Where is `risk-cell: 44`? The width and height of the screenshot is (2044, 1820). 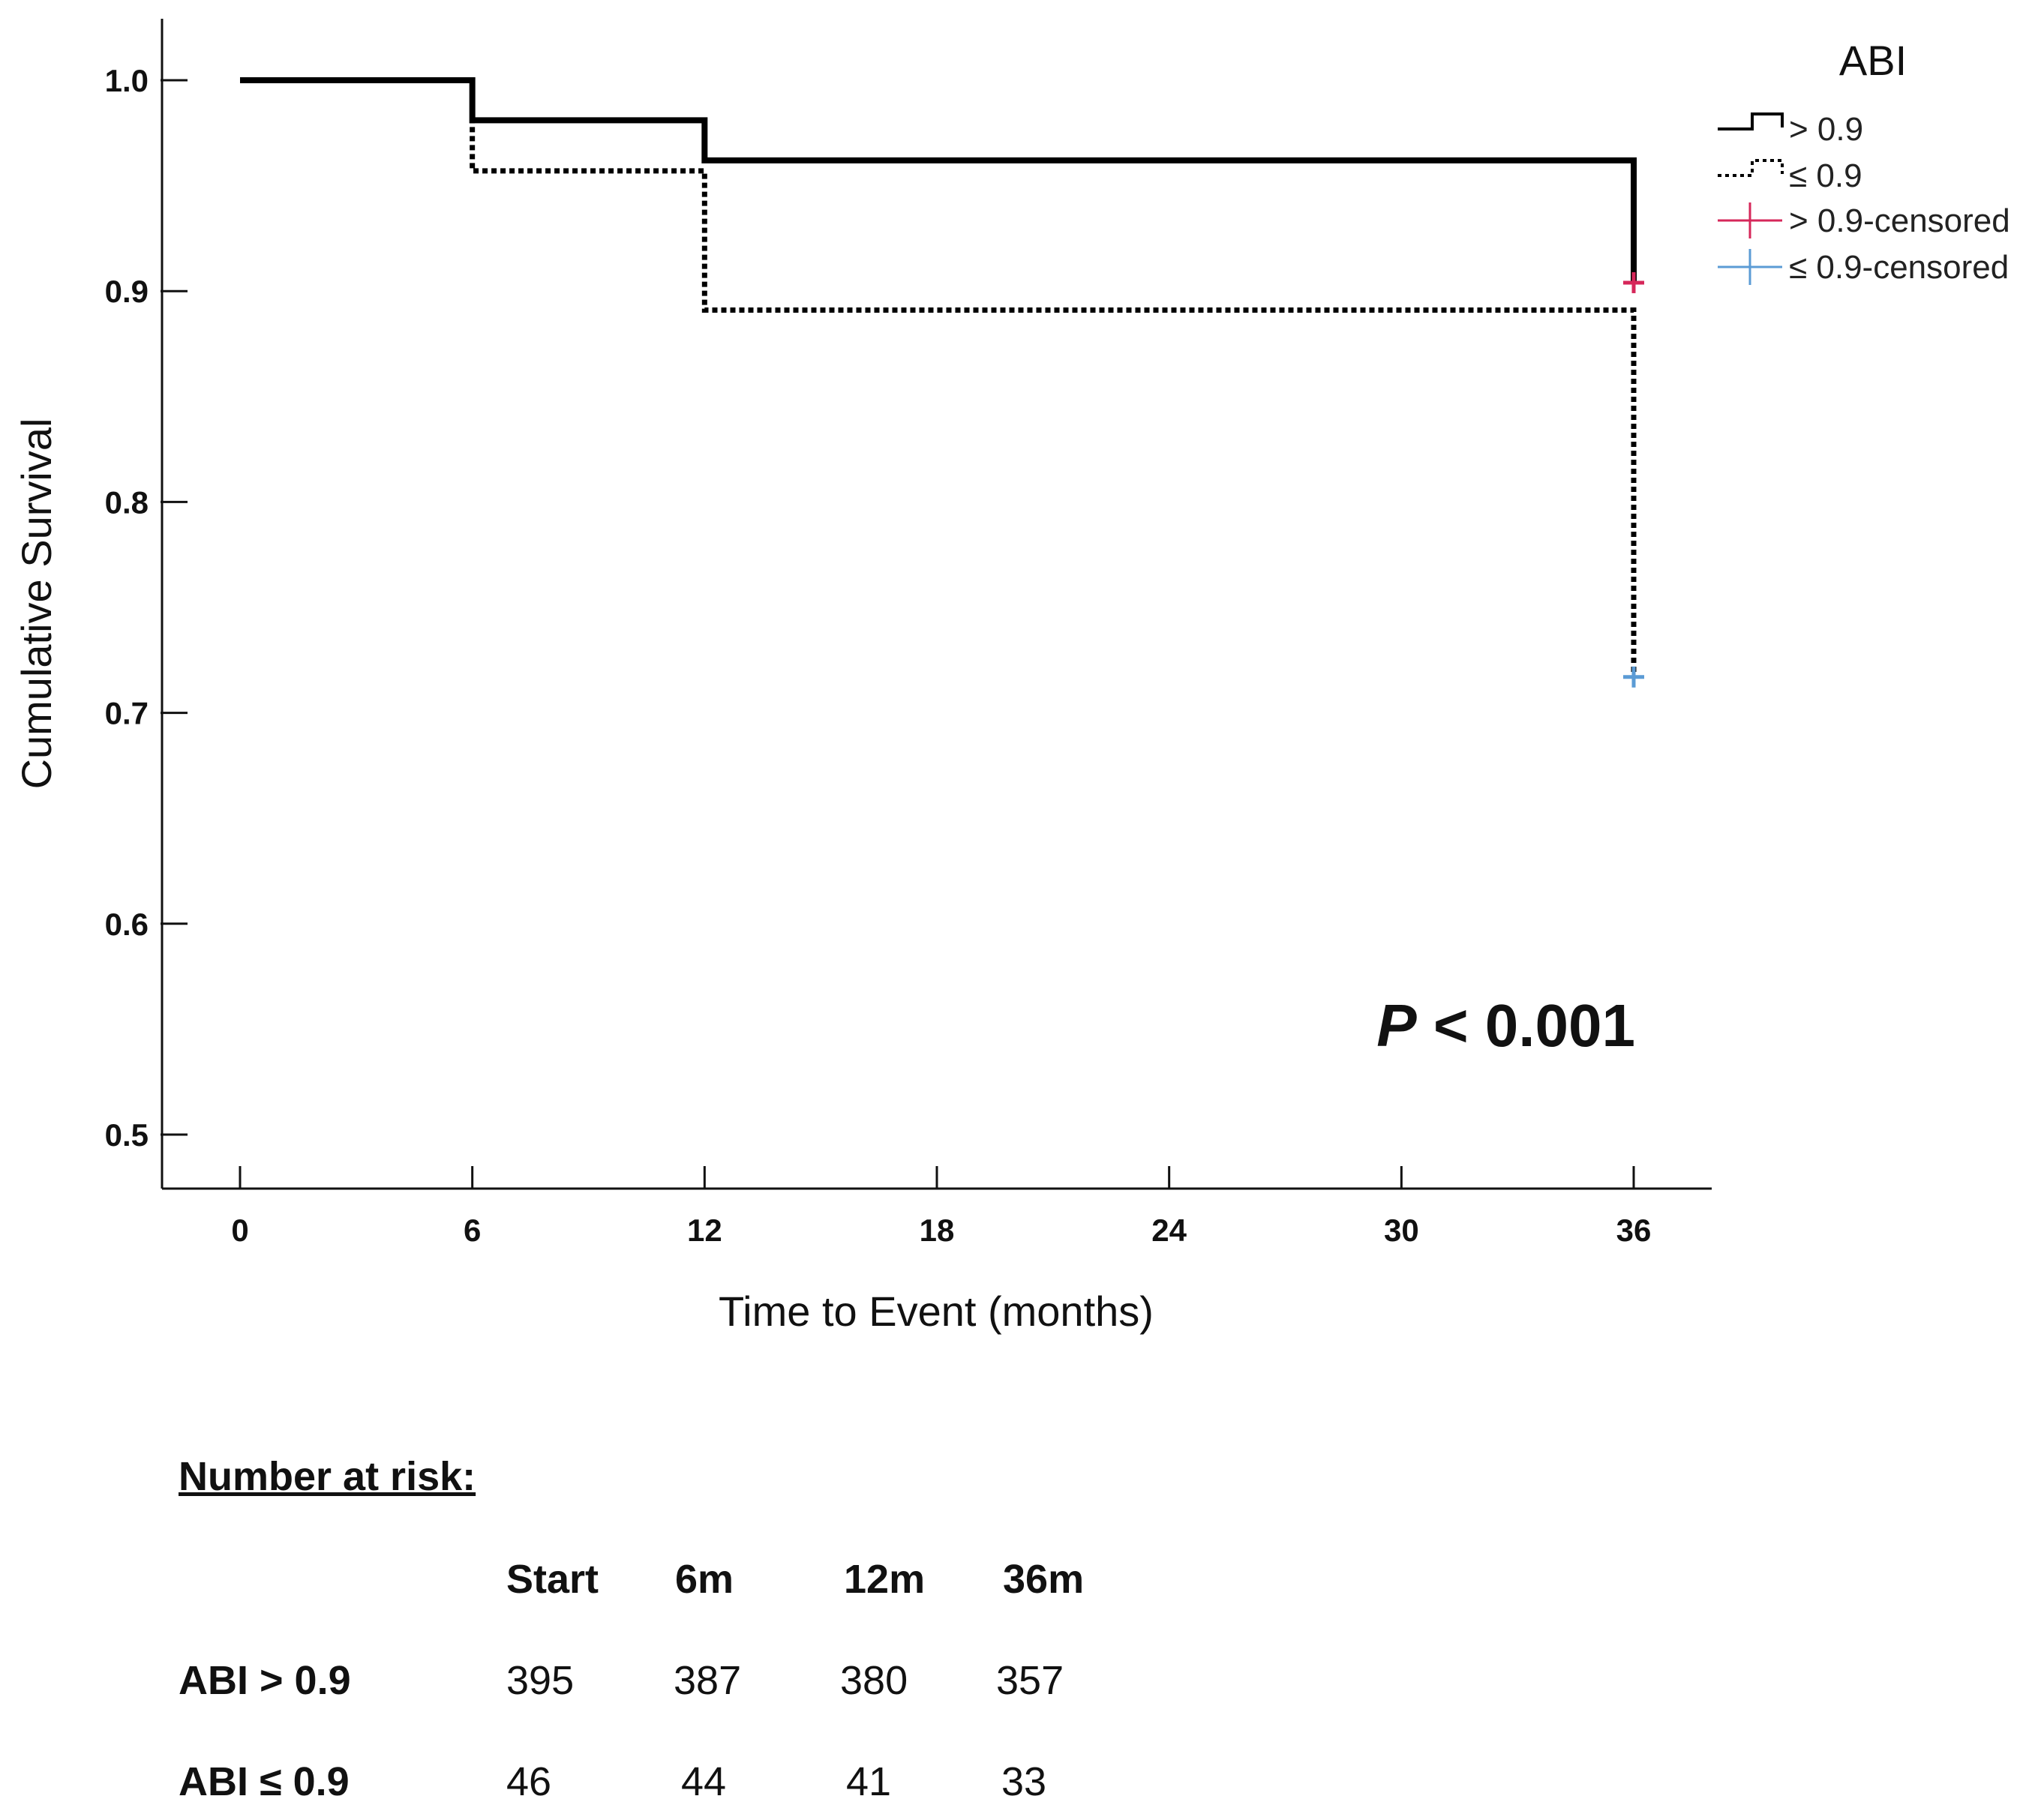
risk-cell: 44 is located at coordinates (704, 1781).